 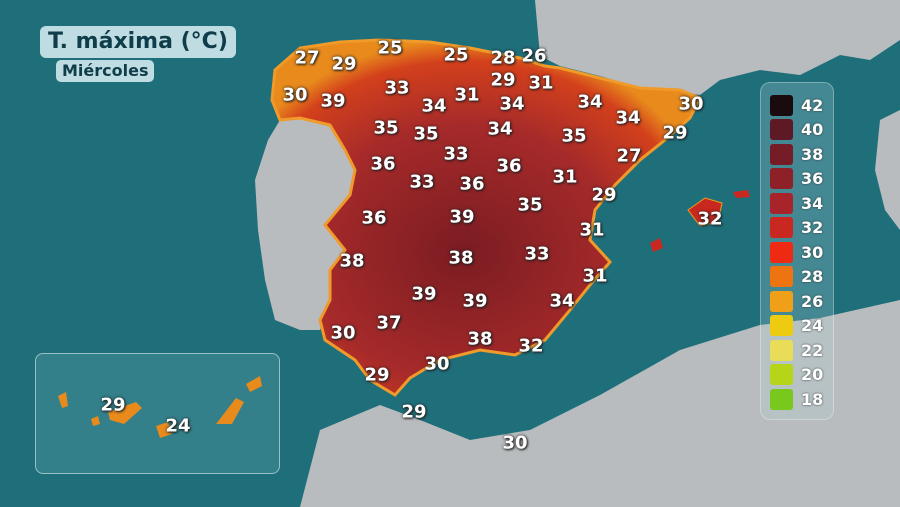 What do you see at coordinates (812, 350) in the screenshot?
I see `legend-label: 22` at bounding box center [812, 350].